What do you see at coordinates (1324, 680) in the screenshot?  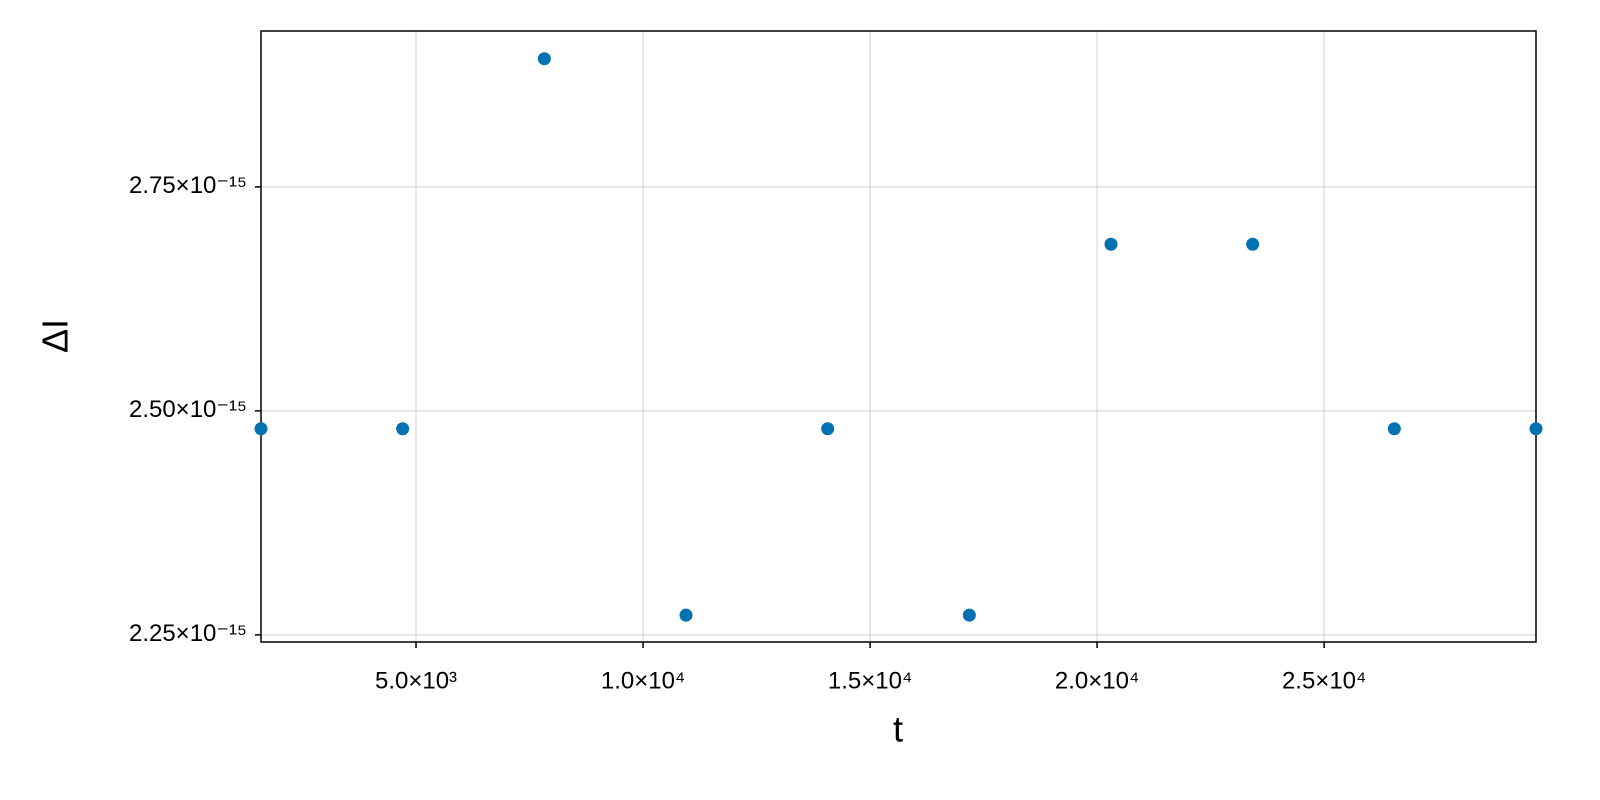 I see `x-tick-label: 2.5×10⁴` at bounding box center [1324, 680].